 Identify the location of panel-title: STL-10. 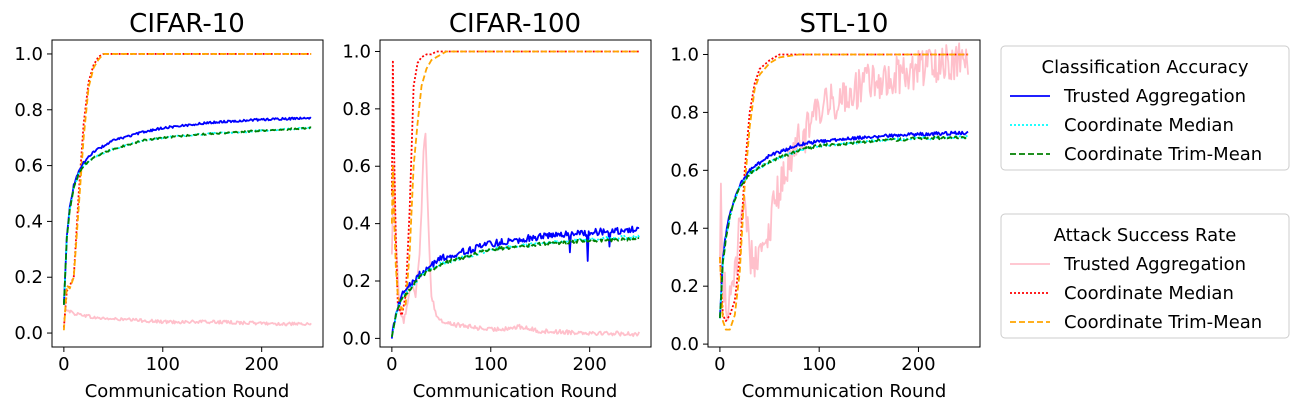
(844, 24).